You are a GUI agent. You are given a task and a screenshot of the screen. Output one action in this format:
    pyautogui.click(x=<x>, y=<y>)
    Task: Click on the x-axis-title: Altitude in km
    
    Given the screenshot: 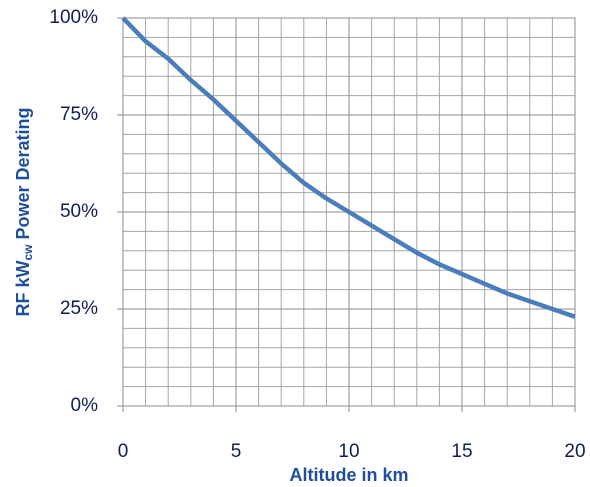 What is the action you would take?
    pyautogui.click(x=348, y=475)
    